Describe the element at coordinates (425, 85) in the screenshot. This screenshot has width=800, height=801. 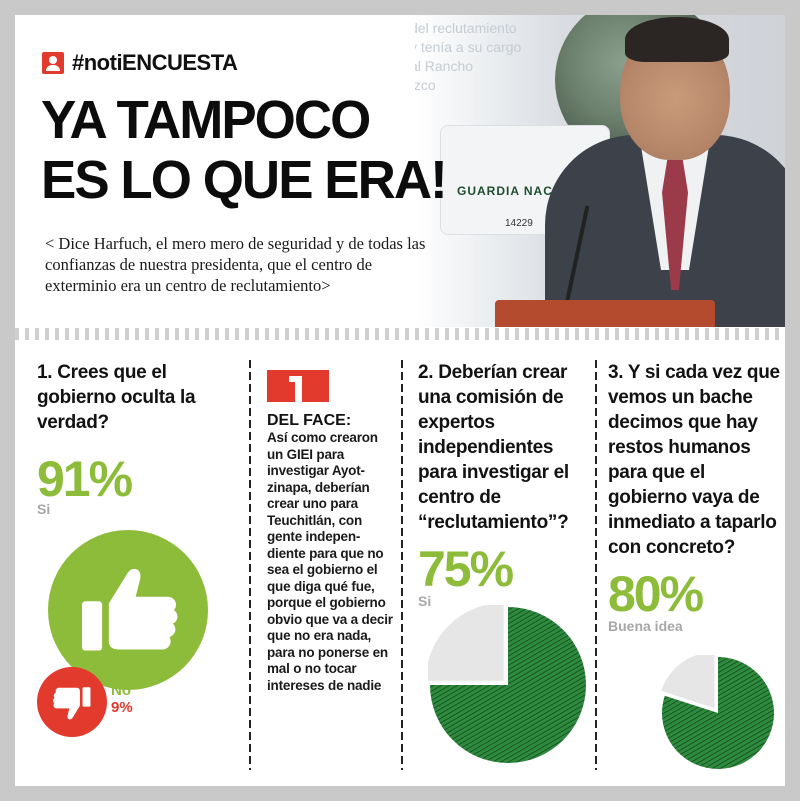
I see `screen-text-line: Izco` at that location.